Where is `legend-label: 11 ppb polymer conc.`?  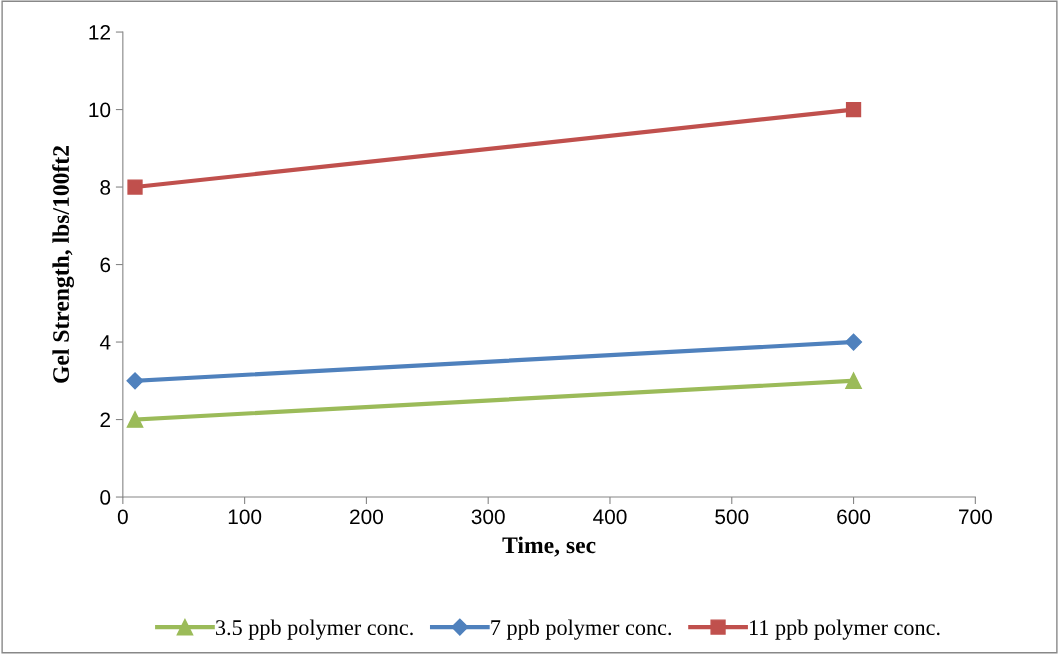
legend-label: 11 ppb polymer conc. is located at coordinates (845, 629).